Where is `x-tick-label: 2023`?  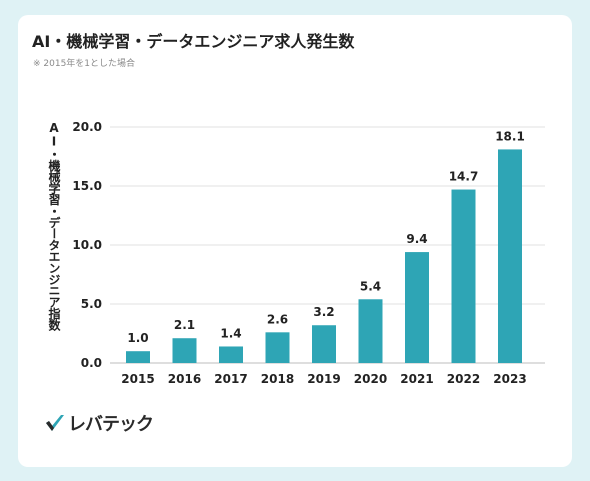 x-tick-label: 2023 is located at coordinates (509, 379).